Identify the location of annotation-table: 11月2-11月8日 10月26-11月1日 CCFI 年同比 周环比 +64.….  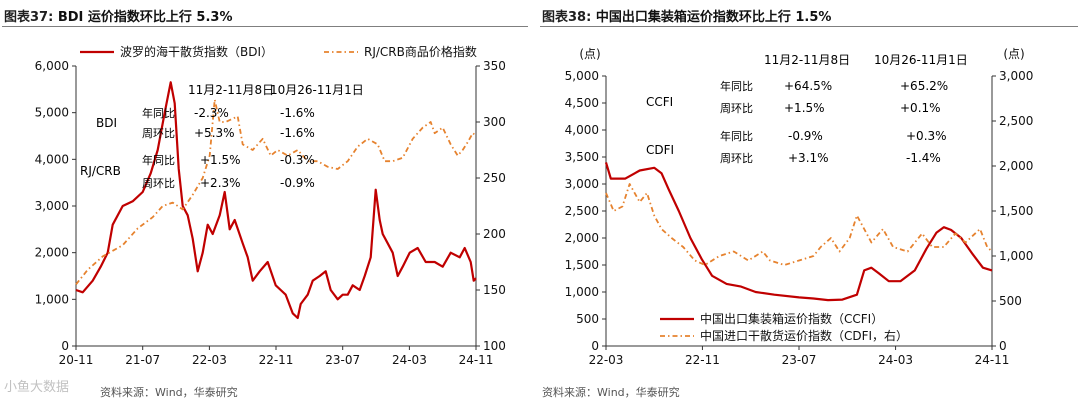
(807, 109).